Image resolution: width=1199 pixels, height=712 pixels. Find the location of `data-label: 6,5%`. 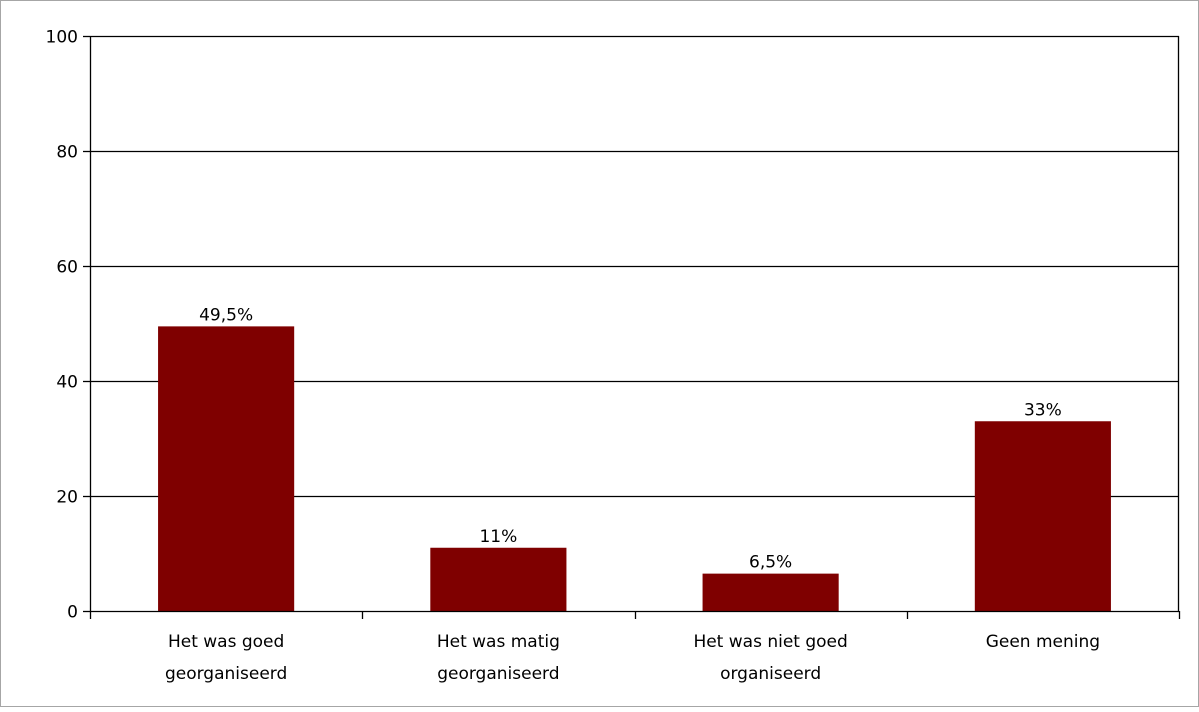

data-label: 6,5% is located at coordinates (770, 563).